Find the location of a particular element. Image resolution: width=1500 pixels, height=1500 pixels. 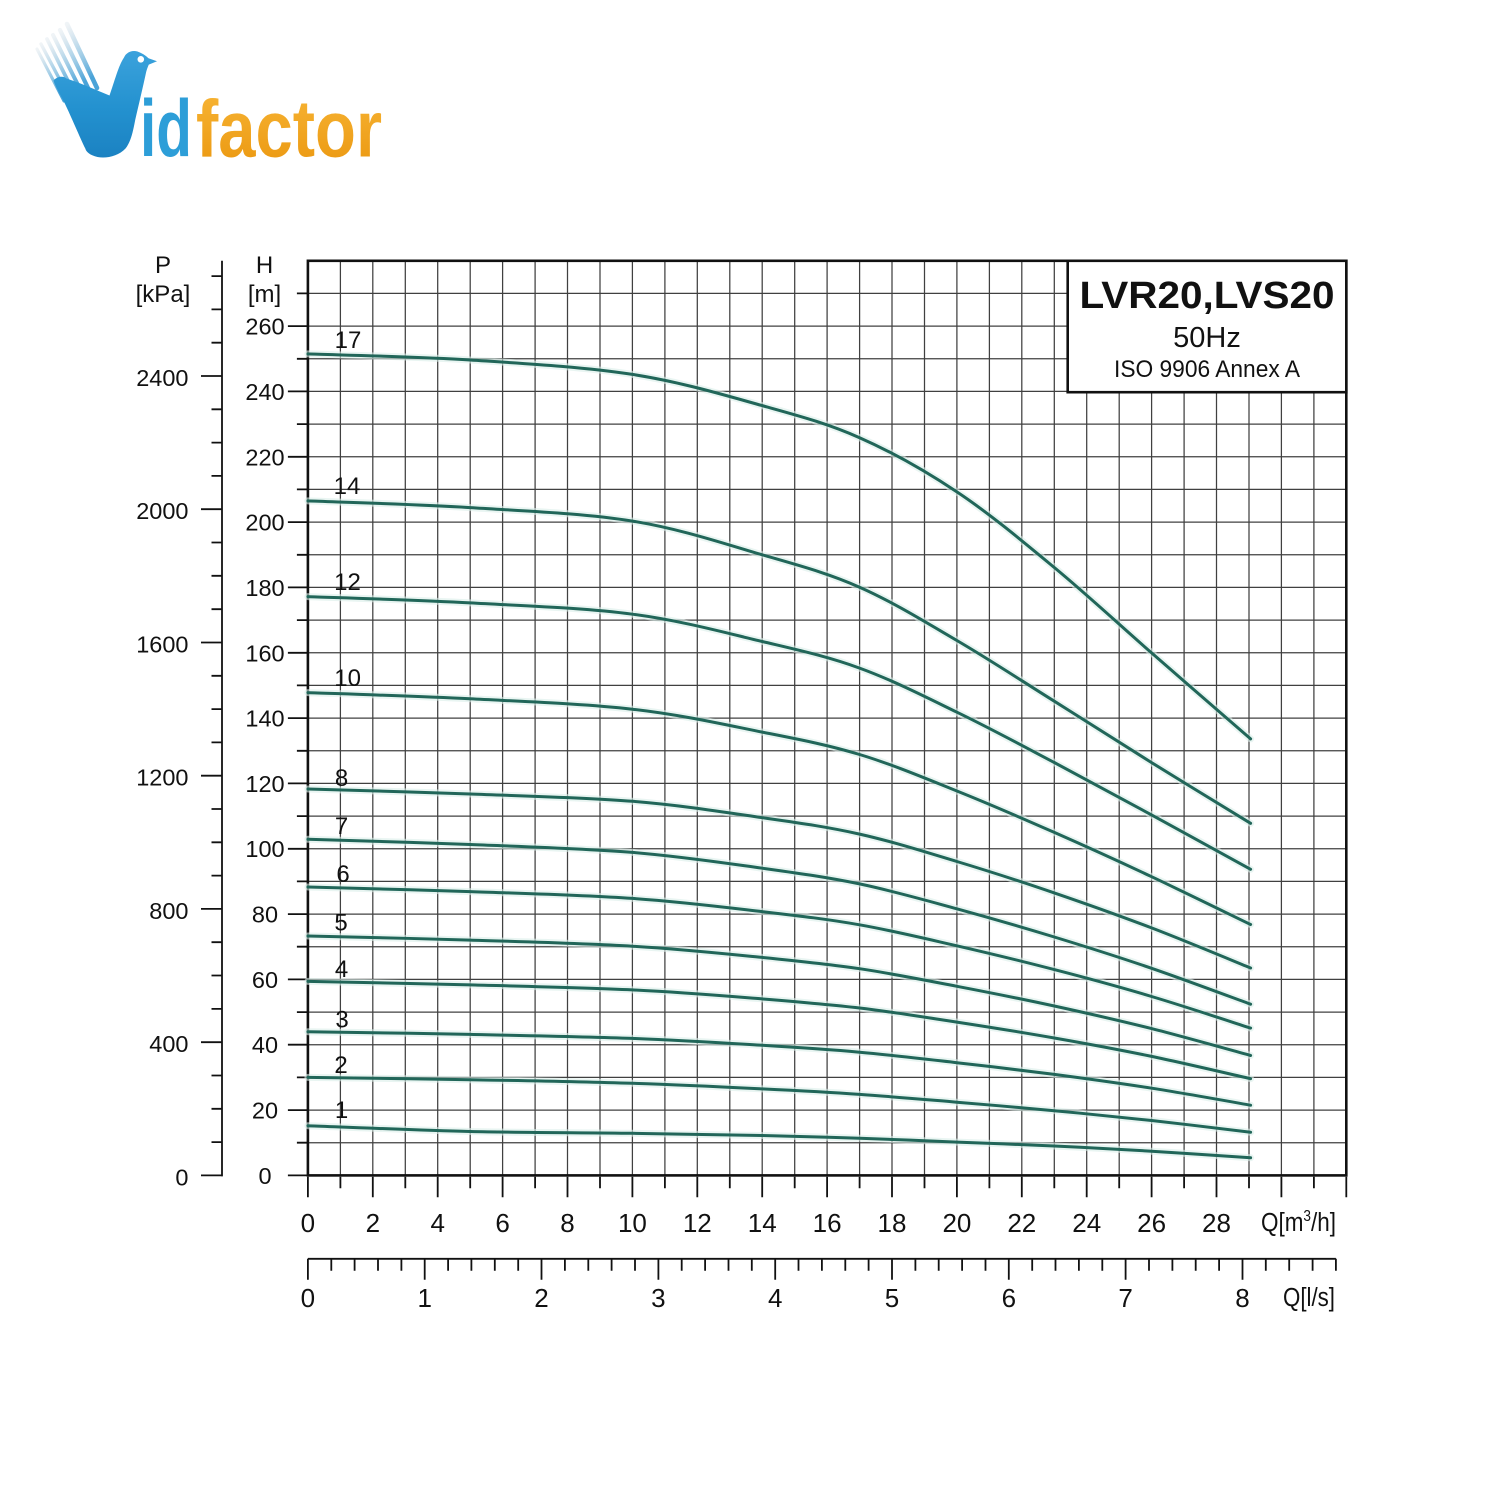

svg-text: 16 is located at coordinates (827, 1223).